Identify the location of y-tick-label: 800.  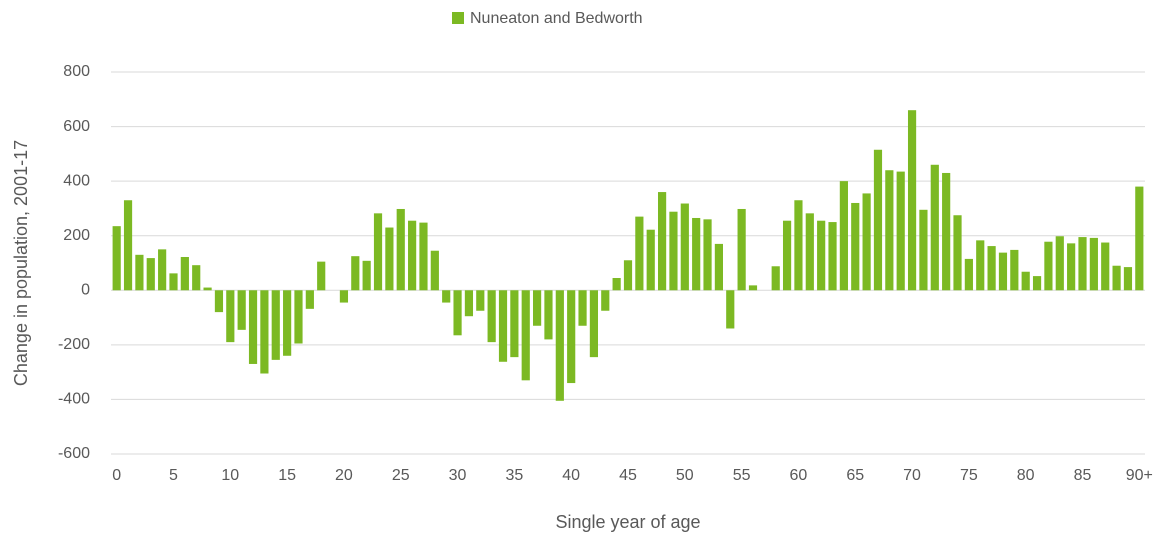
(76, 71).